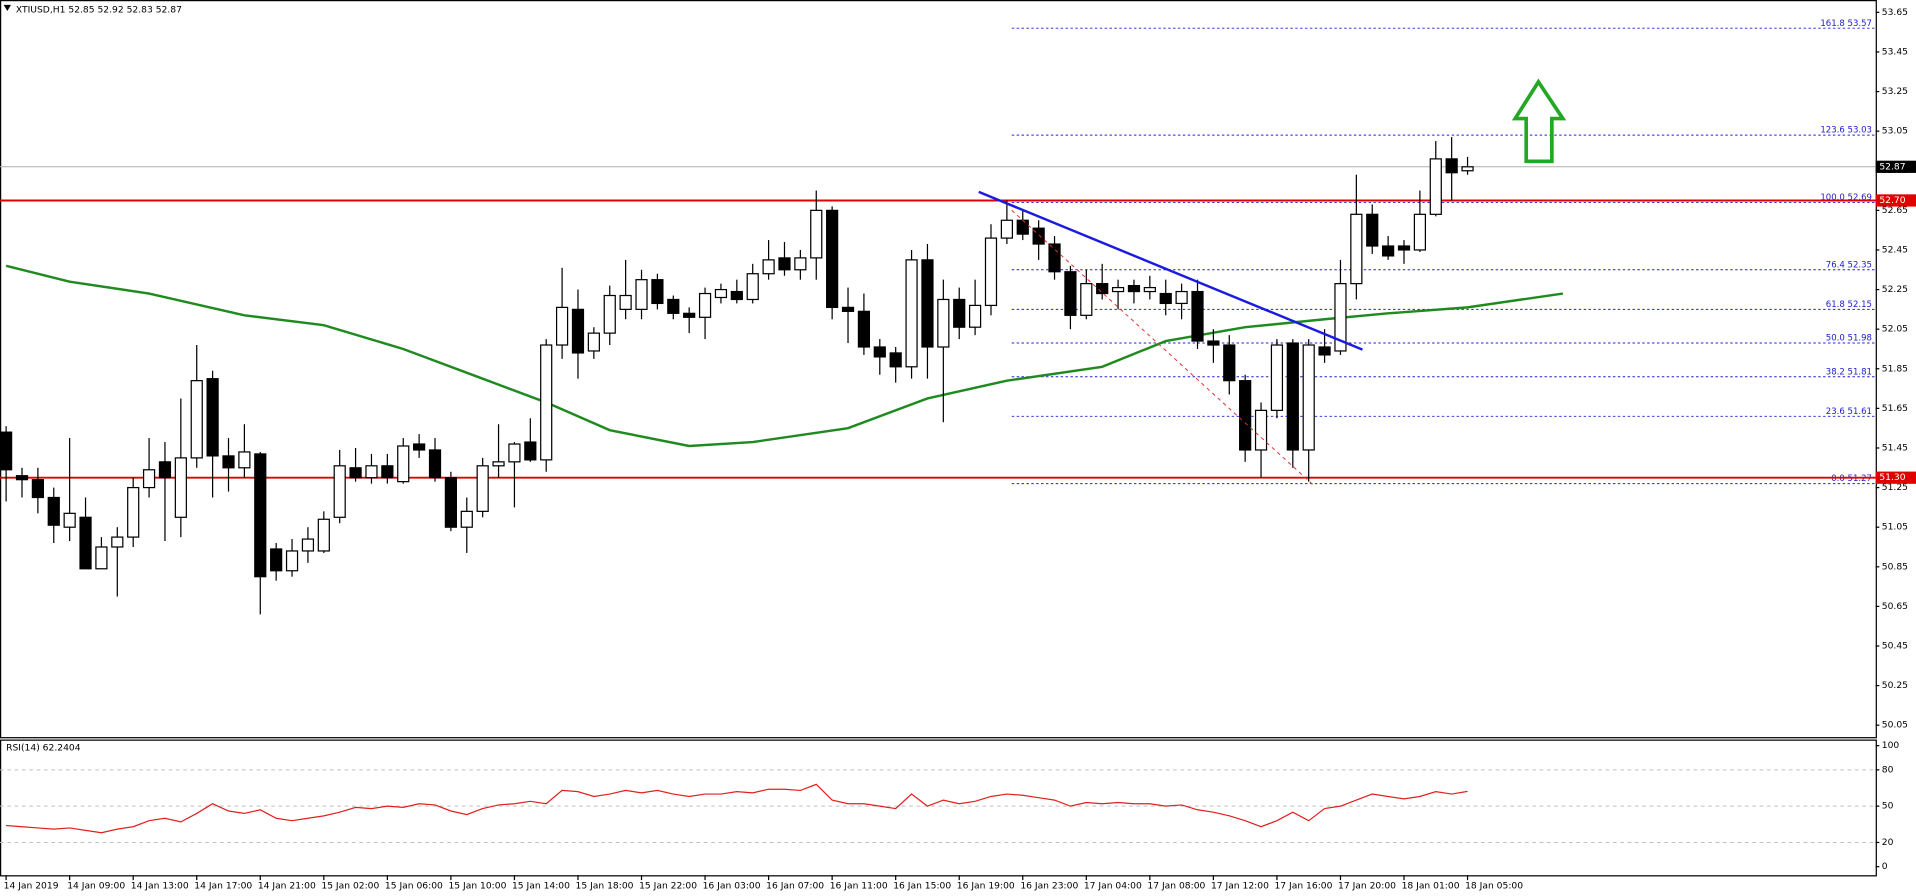  What do you see at coordinates (1895, 12) in the screenshot?
I see `y-tick-label: 53.65` at bounding box center [1895, 12].